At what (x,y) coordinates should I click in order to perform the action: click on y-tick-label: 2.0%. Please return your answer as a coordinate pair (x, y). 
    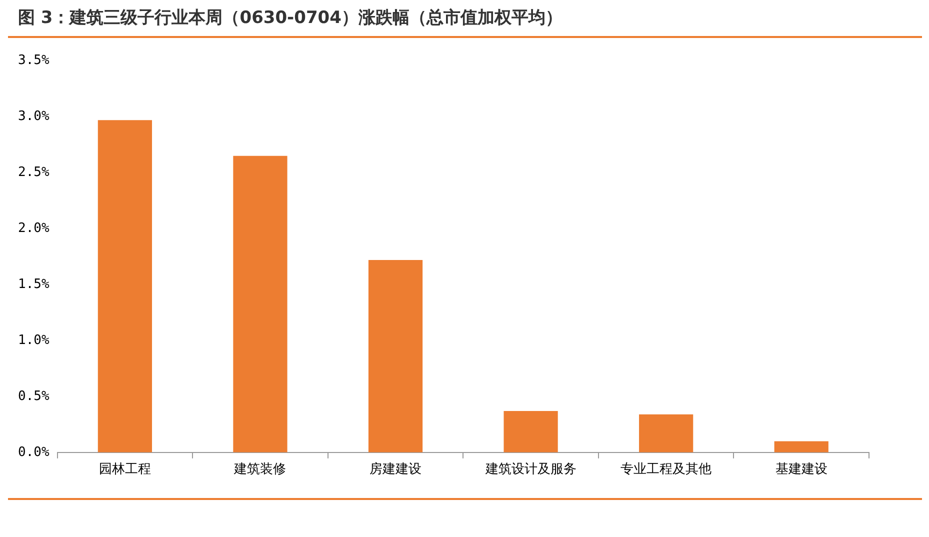
    Looking at the image, I should click on (34, 228).